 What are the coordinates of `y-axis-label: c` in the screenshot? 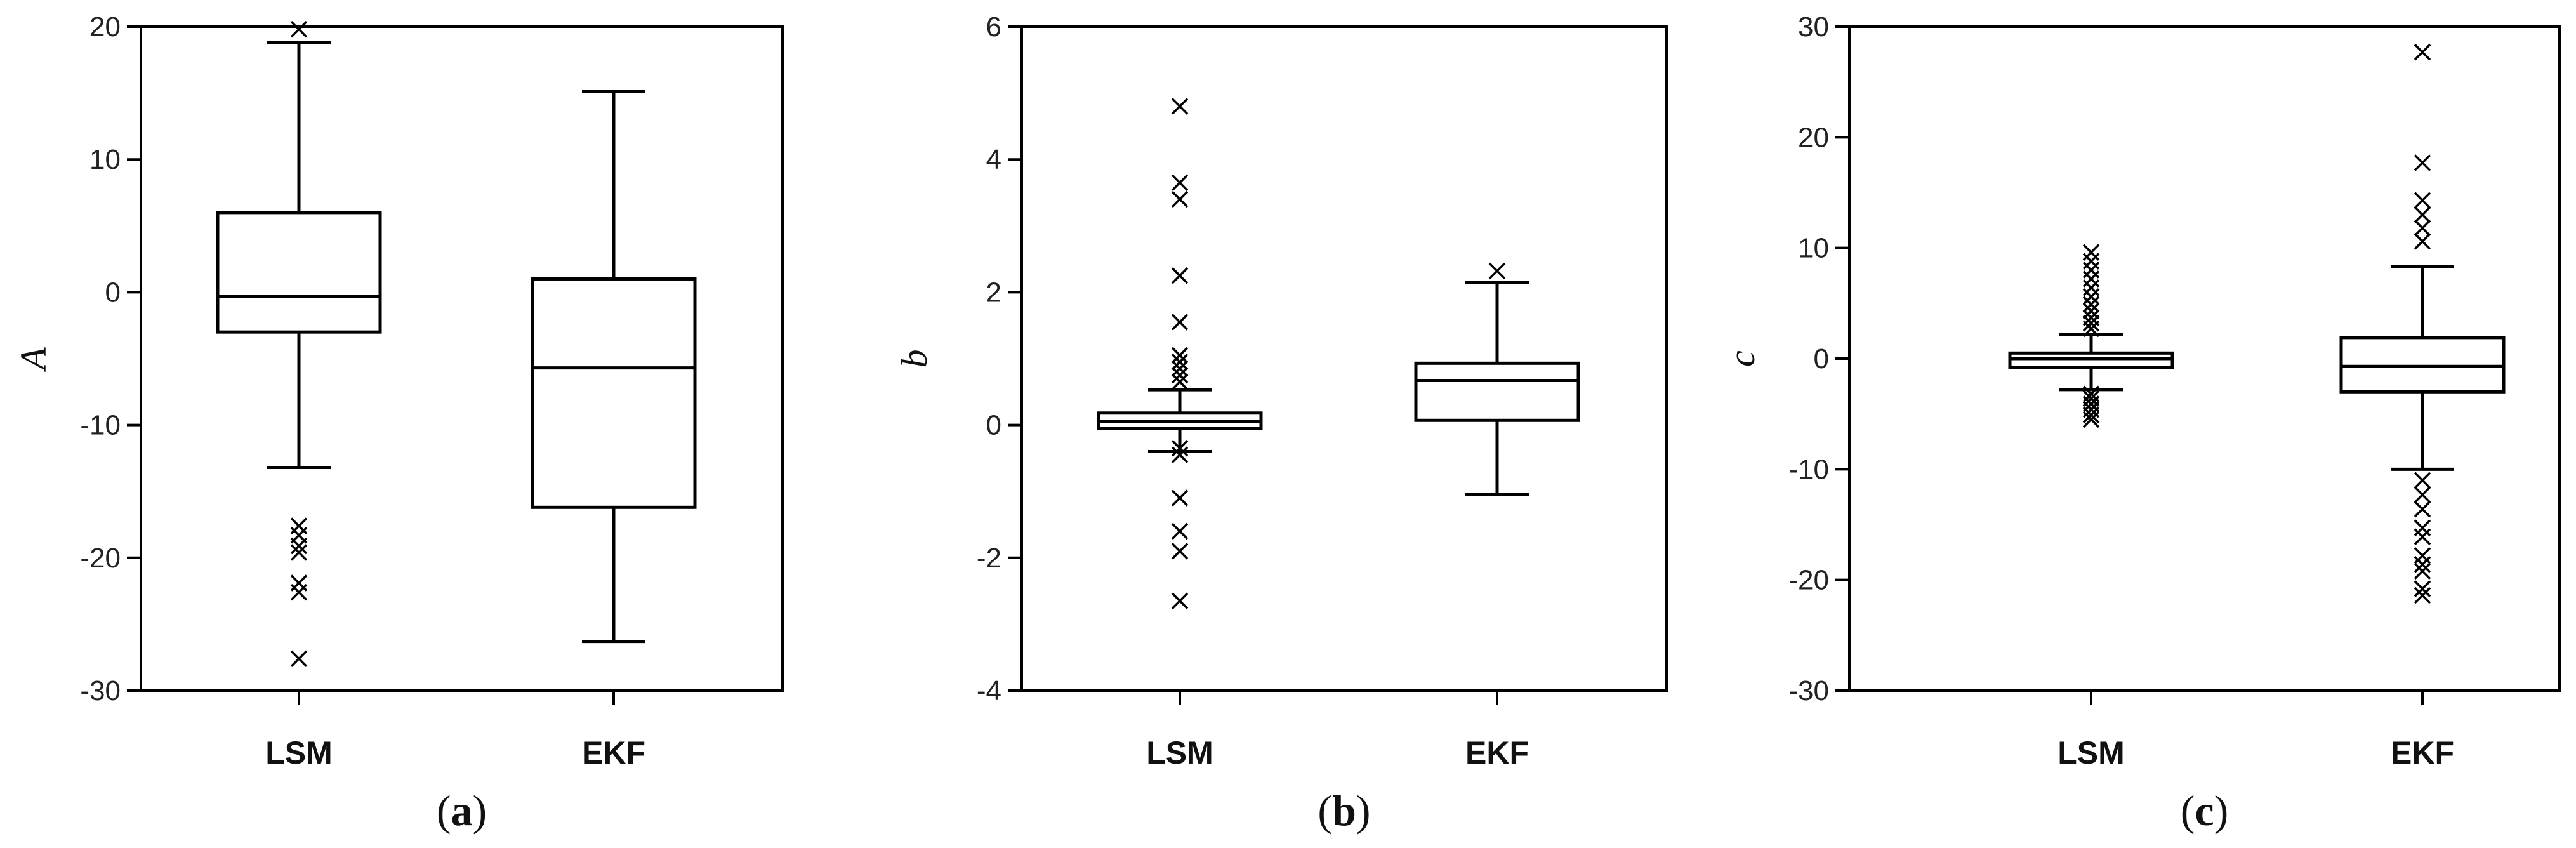 It's located at (1741, 358).